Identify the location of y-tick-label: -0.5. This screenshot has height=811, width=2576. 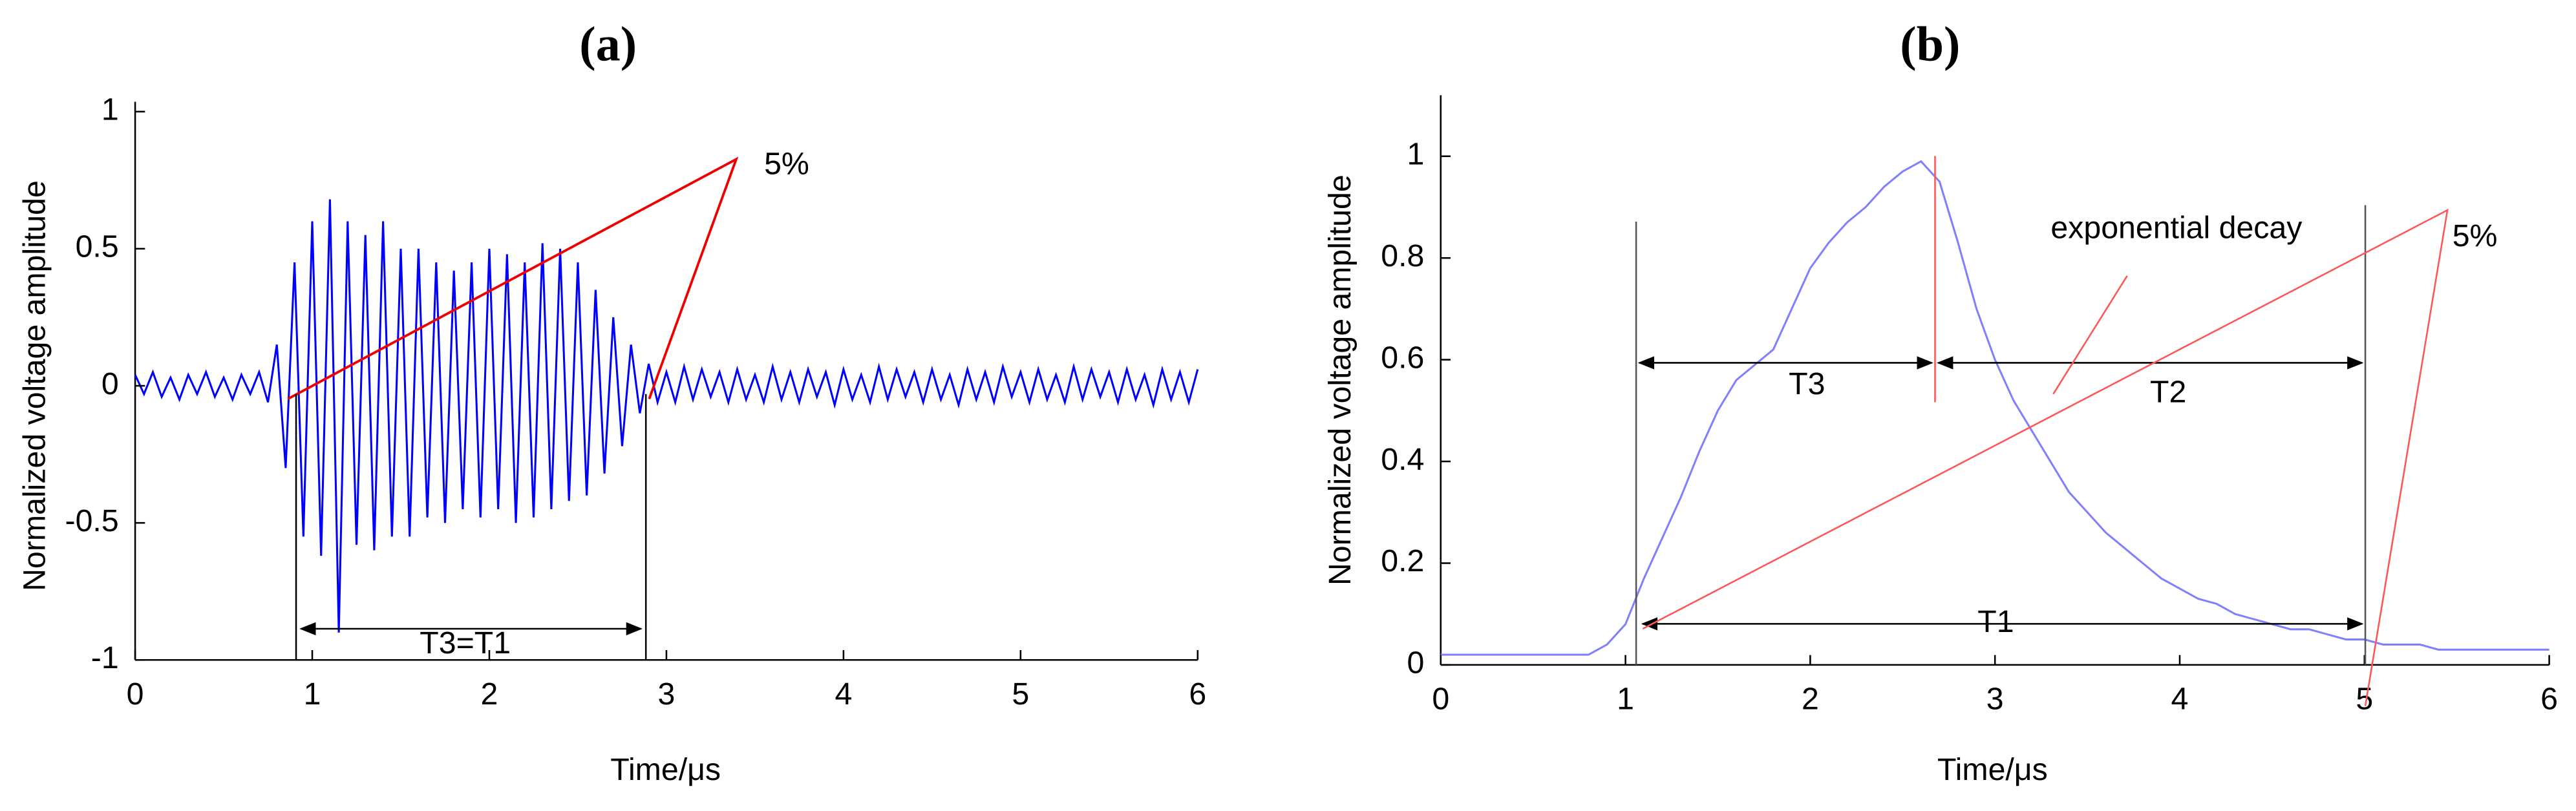
(92, 520).